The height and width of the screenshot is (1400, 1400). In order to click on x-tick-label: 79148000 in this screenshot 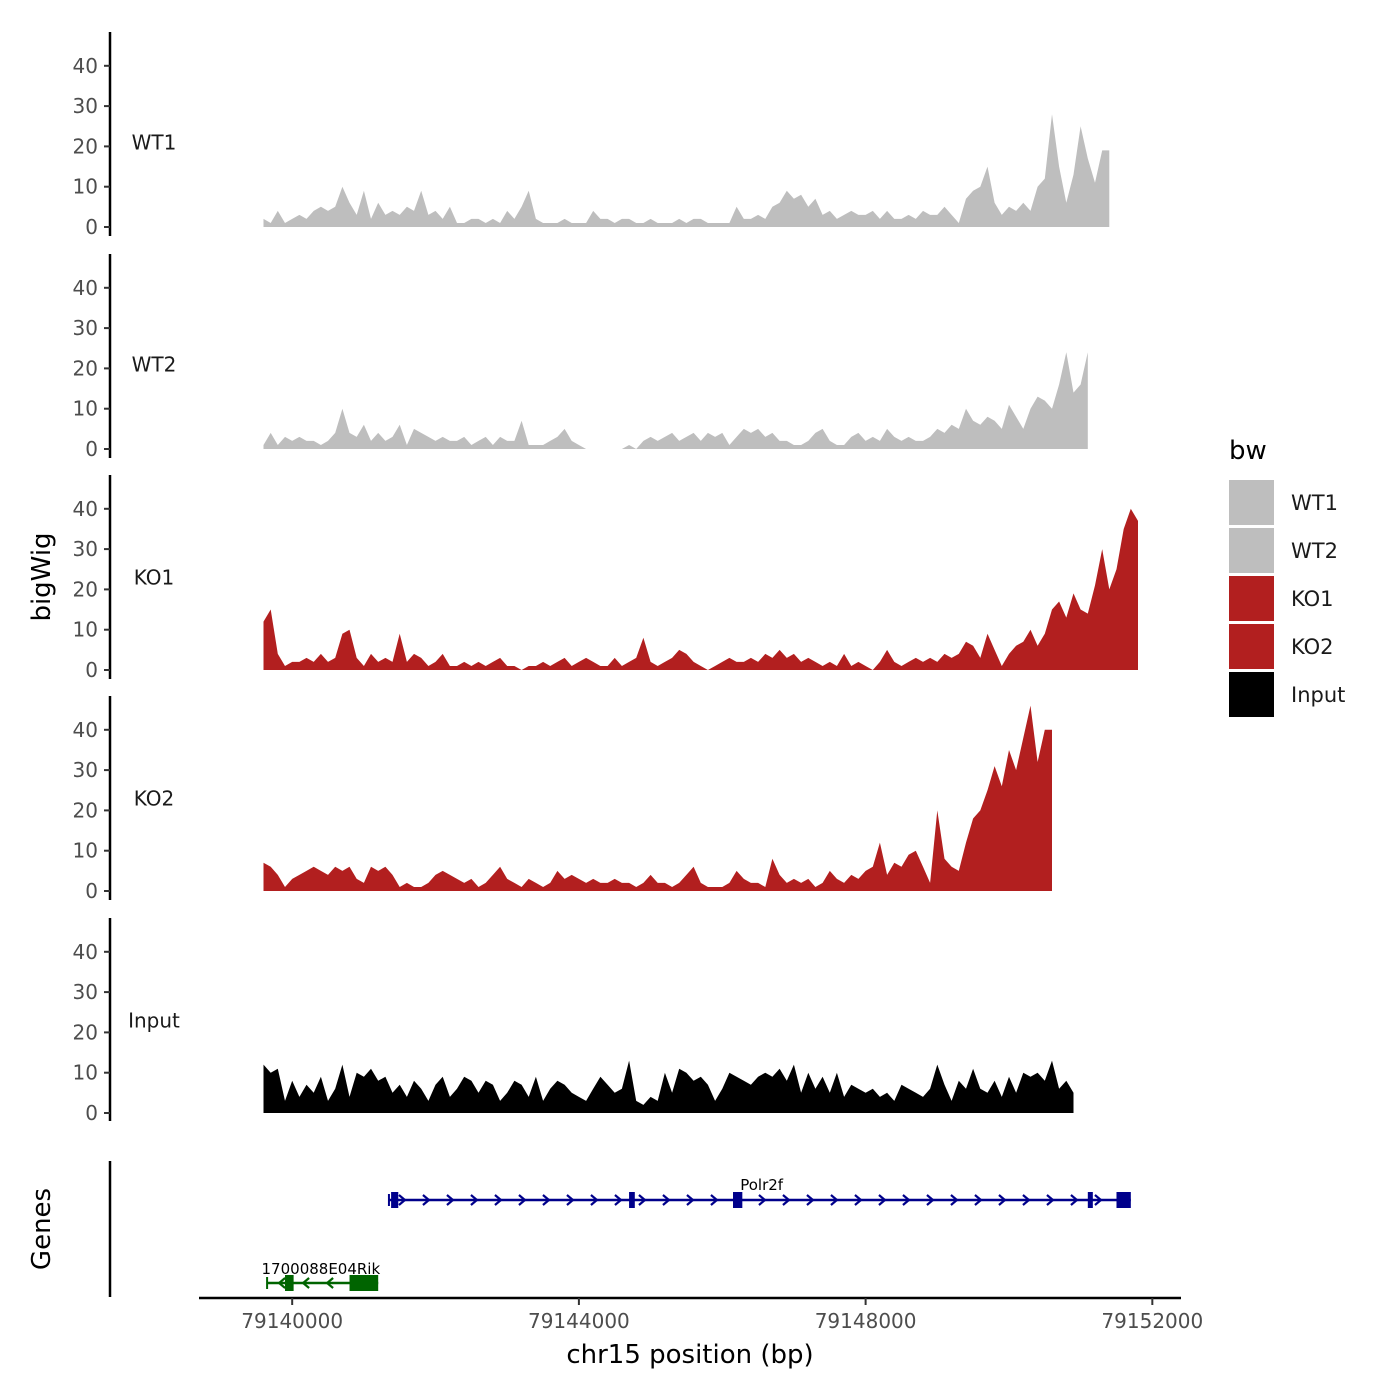, I will do `click(866, 1321)`.